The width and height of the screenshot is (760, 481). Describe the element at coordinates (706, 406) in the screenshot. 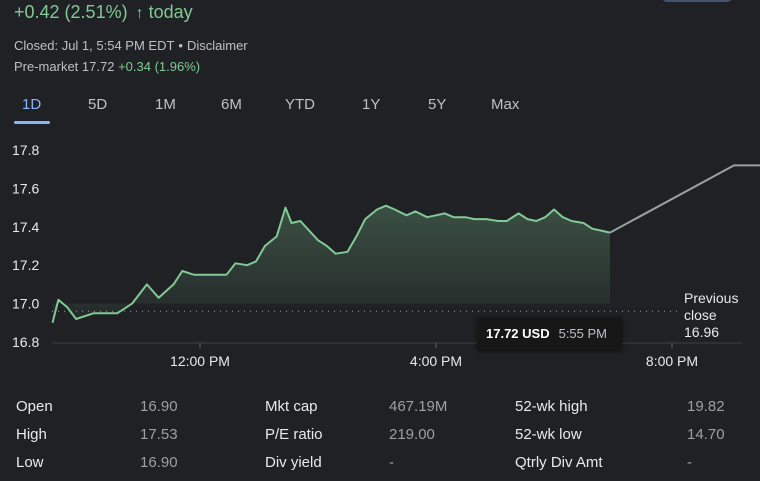

I see `stat-value-52wk-high: 19.82` at that location.